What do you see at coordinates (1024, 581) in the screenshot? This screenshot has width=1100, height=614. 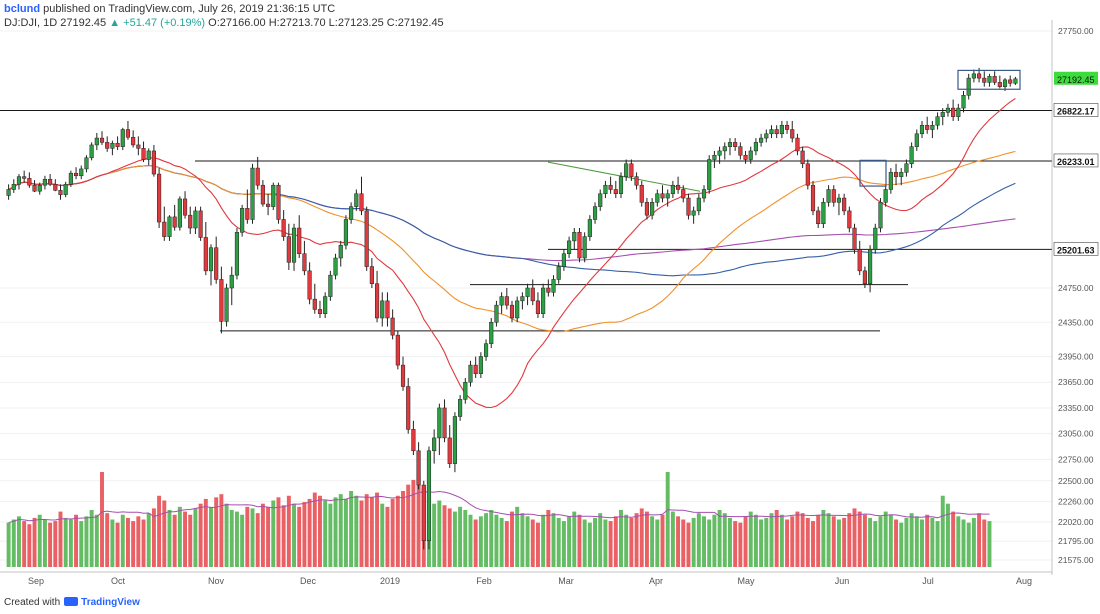 I see `x-tick-label: Aug` at bounding box center [1024, 581].